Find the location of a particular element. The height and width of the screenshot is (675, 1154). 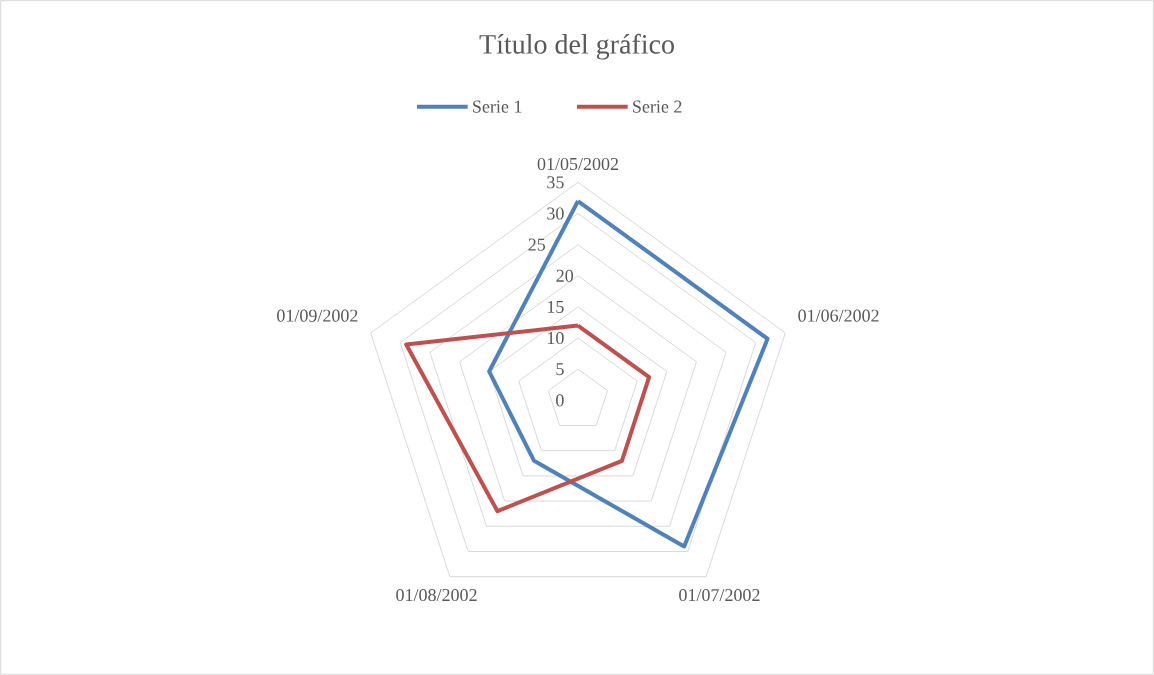

y-tick-label: 5 is located at coordinates (560, 369).